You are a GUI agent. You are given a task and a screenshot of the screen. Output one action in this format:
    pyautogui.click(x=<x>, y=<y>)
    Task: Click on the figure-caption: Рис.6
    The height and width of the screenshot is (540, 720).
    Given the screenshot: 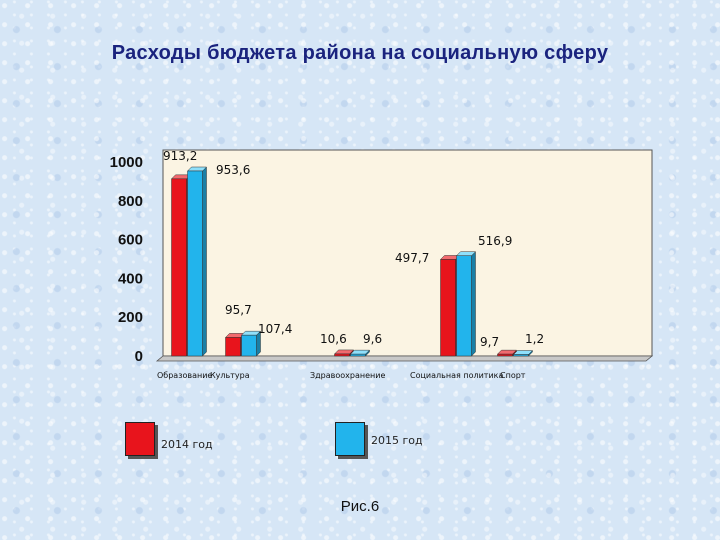 What is the action you would take?
    pyautogui.click(x=360, y=506)
    